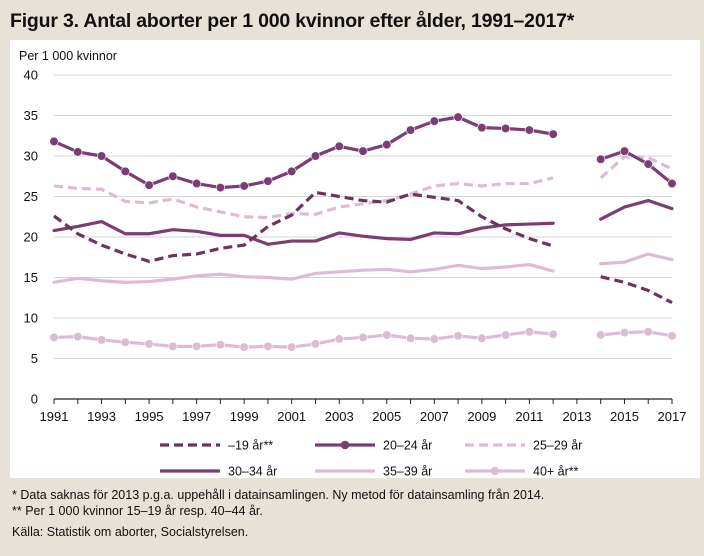 The height and width of the screenshot is (556, 704). I want to click on legend-label: 25–29 år, so click(557, 446).